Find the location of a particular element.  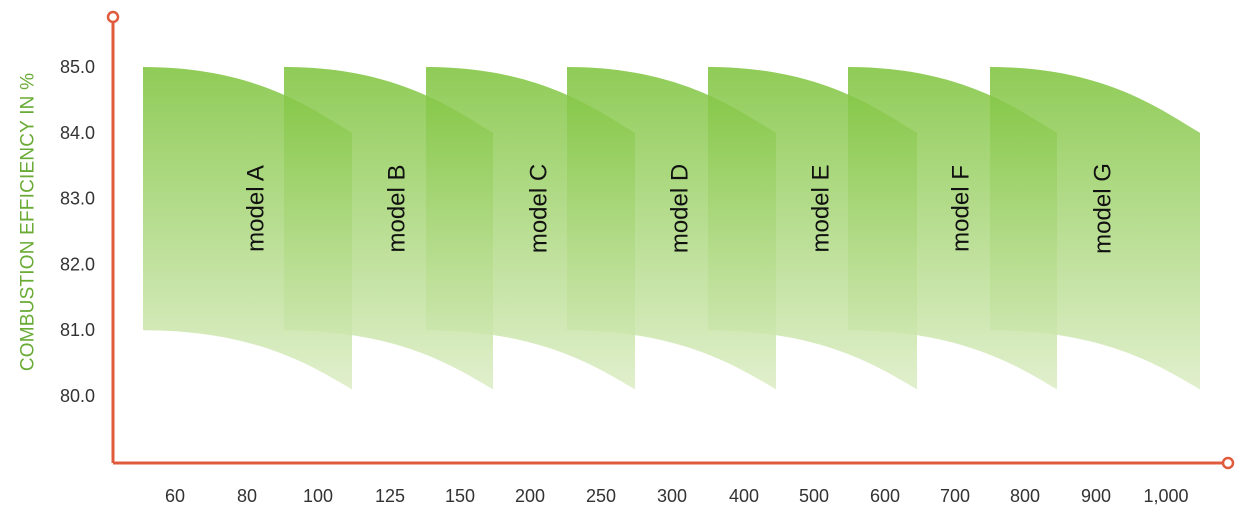

y-tick-label: 83.0 is located at coordinates (77, 199).